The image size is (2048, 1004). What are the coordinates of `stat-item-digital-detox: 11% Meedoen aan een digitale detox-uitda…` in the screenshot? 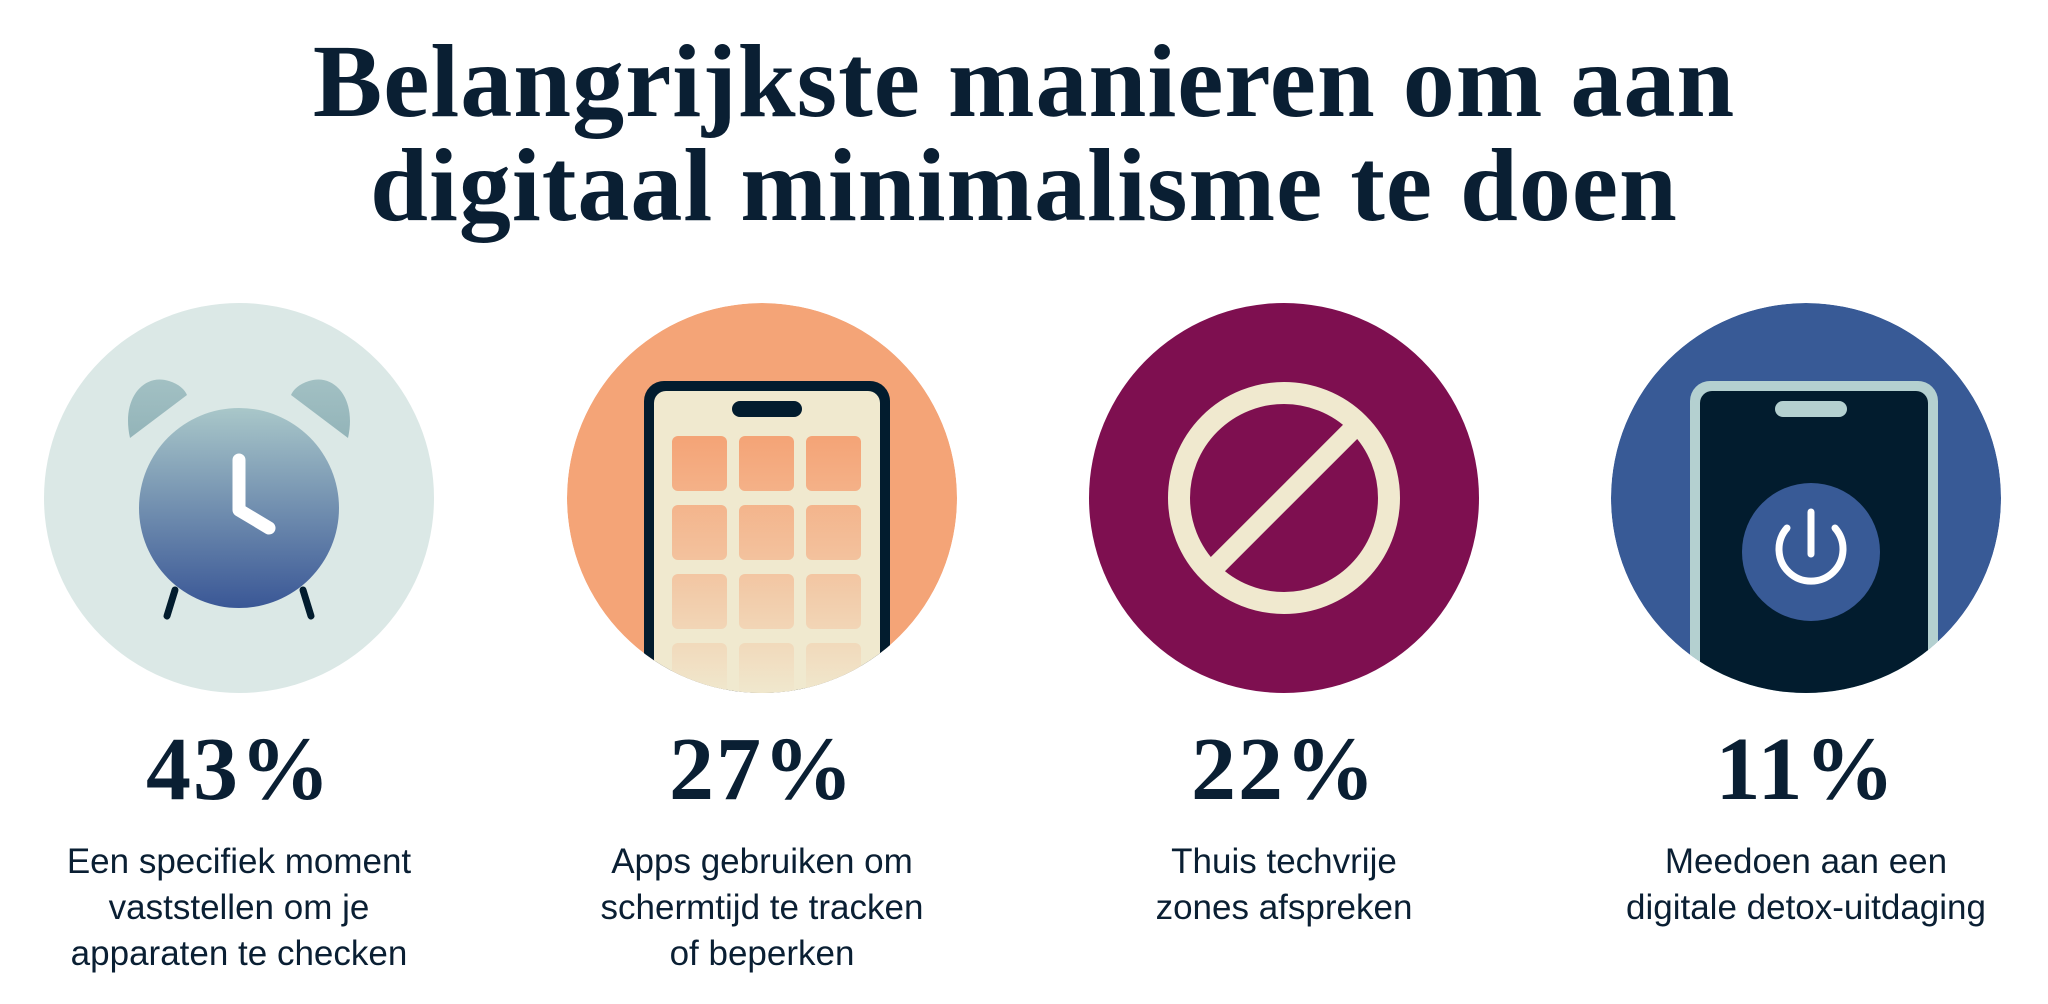 It's located at (1806, 617).